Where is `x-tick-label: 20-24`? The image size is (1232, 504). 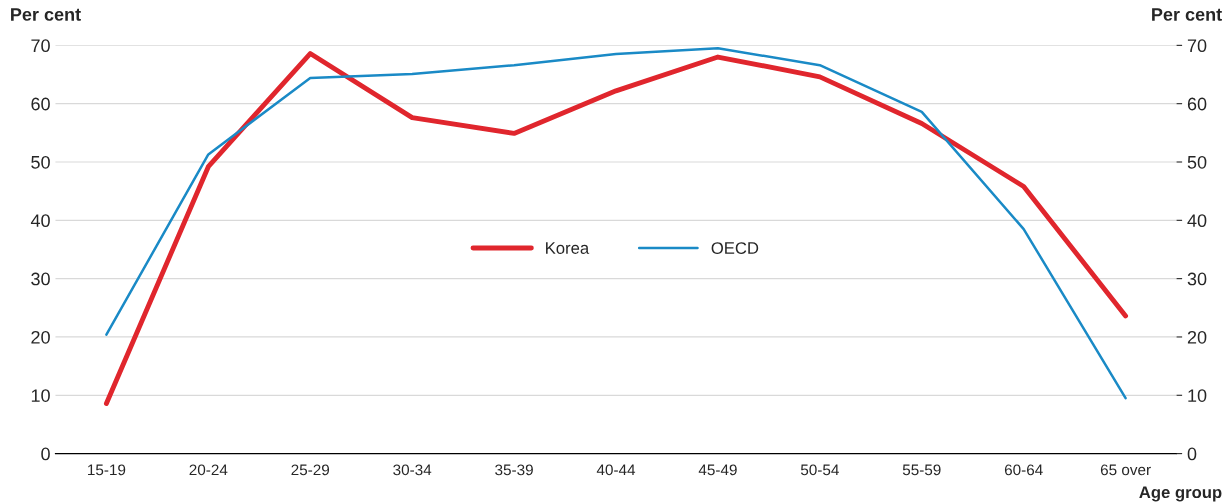 x-tick-label: 20-24 is located at coordinates (208, 470).